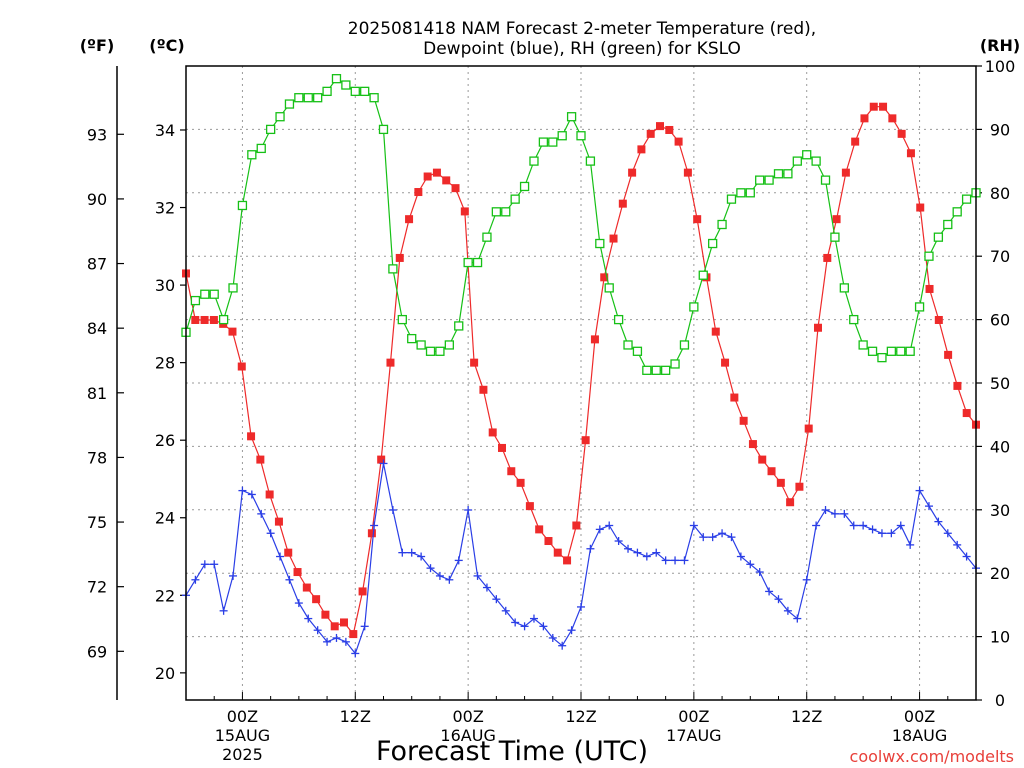  Describe the element at coordinates (1000, 193) in the screenshot. I see `tick-label-rh: 80` at that location.